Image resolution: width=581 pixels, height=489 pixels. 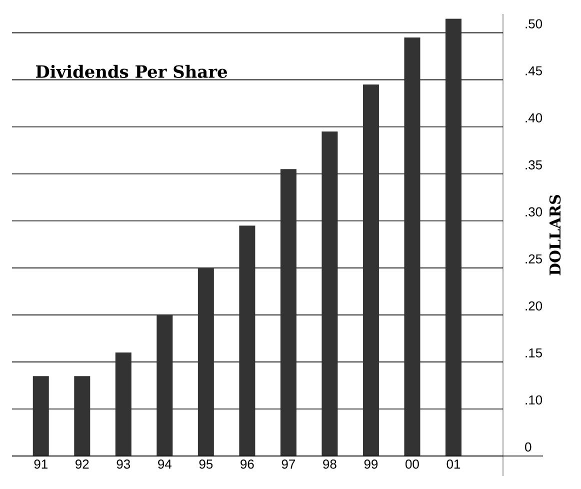 What do you see at coordinates (41, 464) in the screenshot?
I see `x-tick-label: 91` at bounding box center [41, 464].